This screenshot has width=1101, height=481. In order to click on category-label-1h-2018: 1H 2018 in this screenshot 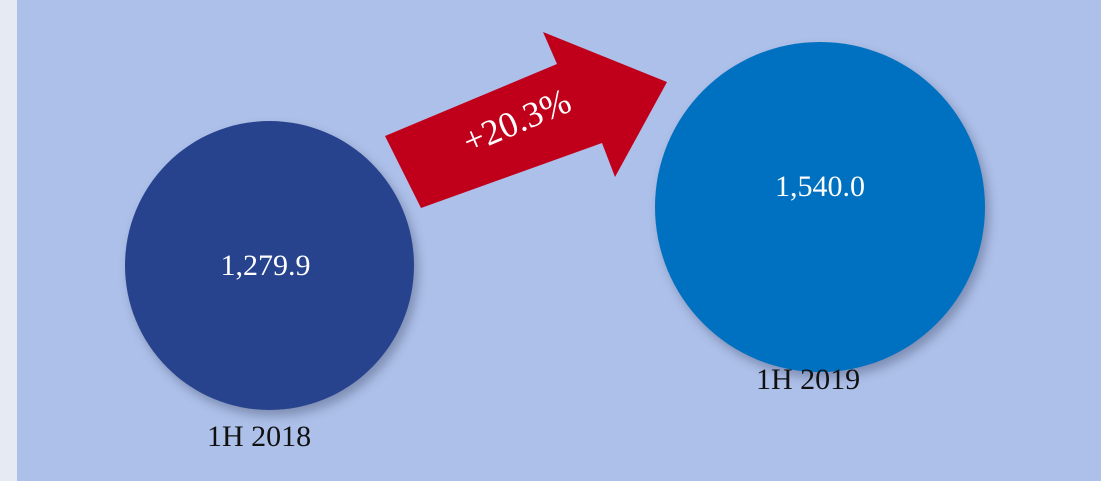, I will do `click(259, 437)`.